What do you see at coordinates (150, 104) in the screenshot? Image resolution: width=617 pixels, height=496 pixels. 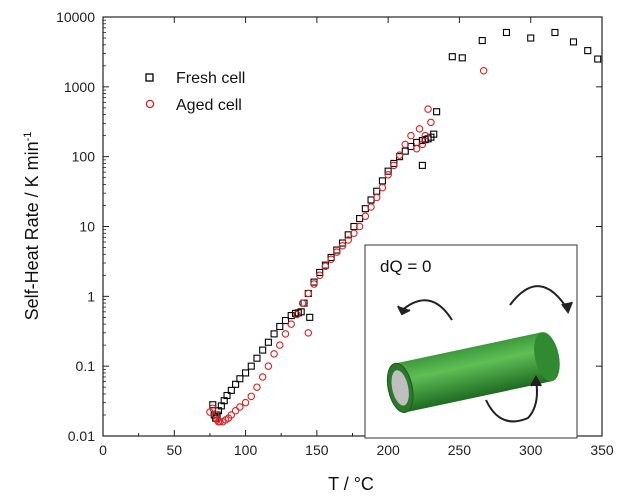 I see `legend-marker-aged` at bounding box center [150, 104].